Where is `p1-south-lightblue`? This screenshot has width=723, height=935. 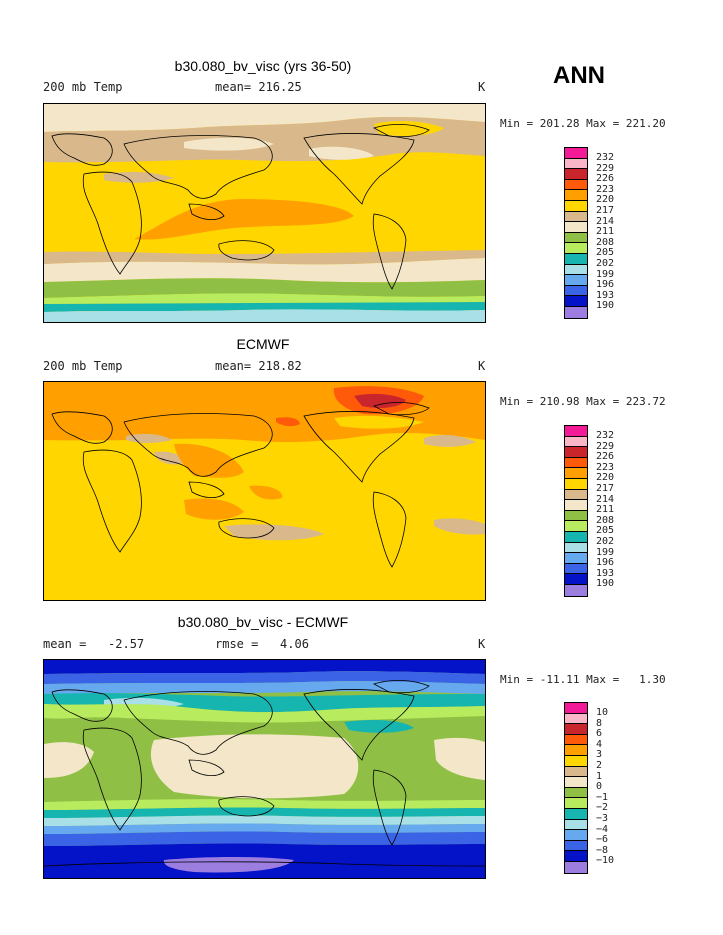
p1-south-lightblue is located at coordinates (264, 315).